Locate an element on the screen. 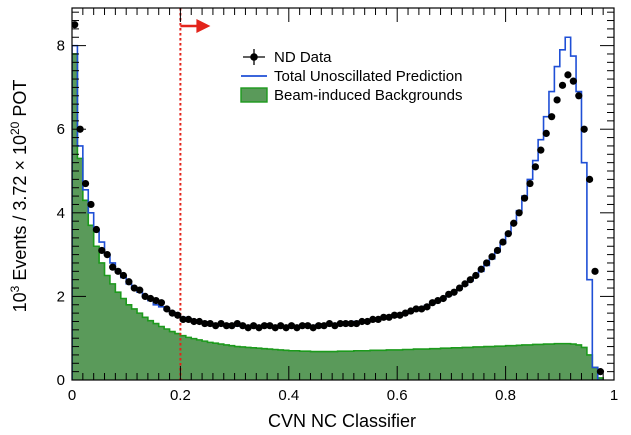  y-tick-label: 4 is located at coordinates (61, 213).